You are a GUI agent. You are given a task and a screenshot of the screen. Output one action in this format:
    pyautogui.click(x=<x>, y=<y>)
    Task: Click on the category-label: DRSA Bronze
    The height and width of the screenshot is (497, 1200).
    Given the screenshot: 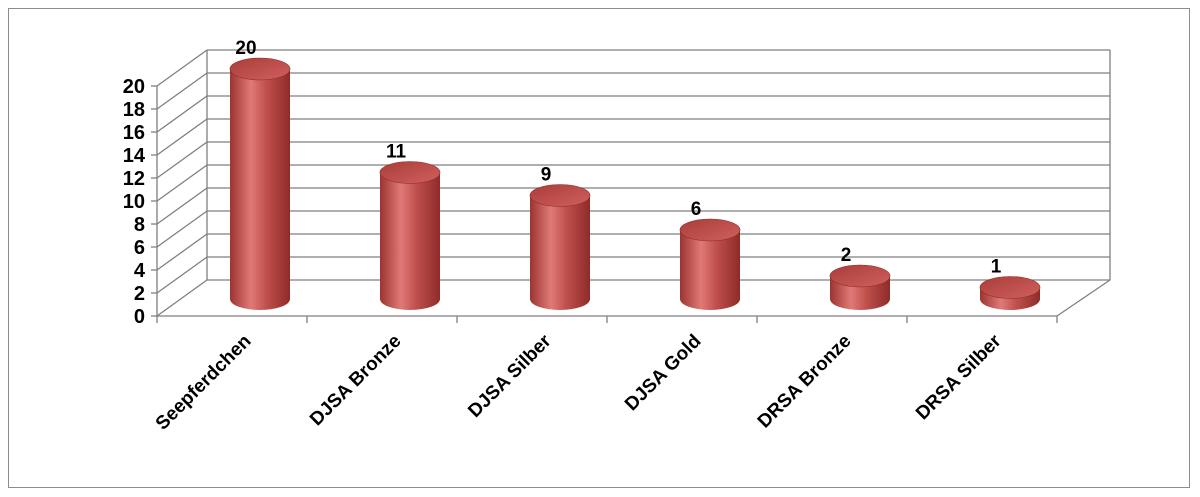 What is the action you would take?
    pyautogui.click(x=805, y=382)
    